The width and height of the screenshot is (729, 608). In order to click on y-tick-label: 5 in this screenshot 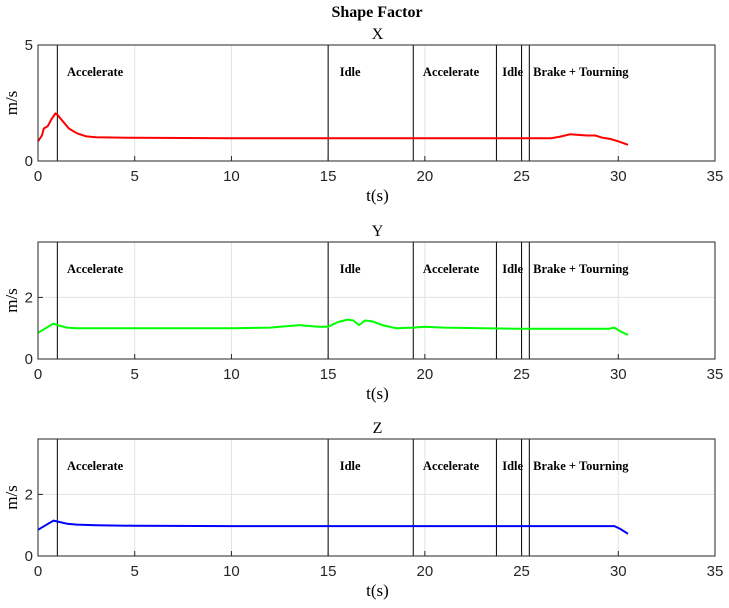, I will do `click(29, 45)`.